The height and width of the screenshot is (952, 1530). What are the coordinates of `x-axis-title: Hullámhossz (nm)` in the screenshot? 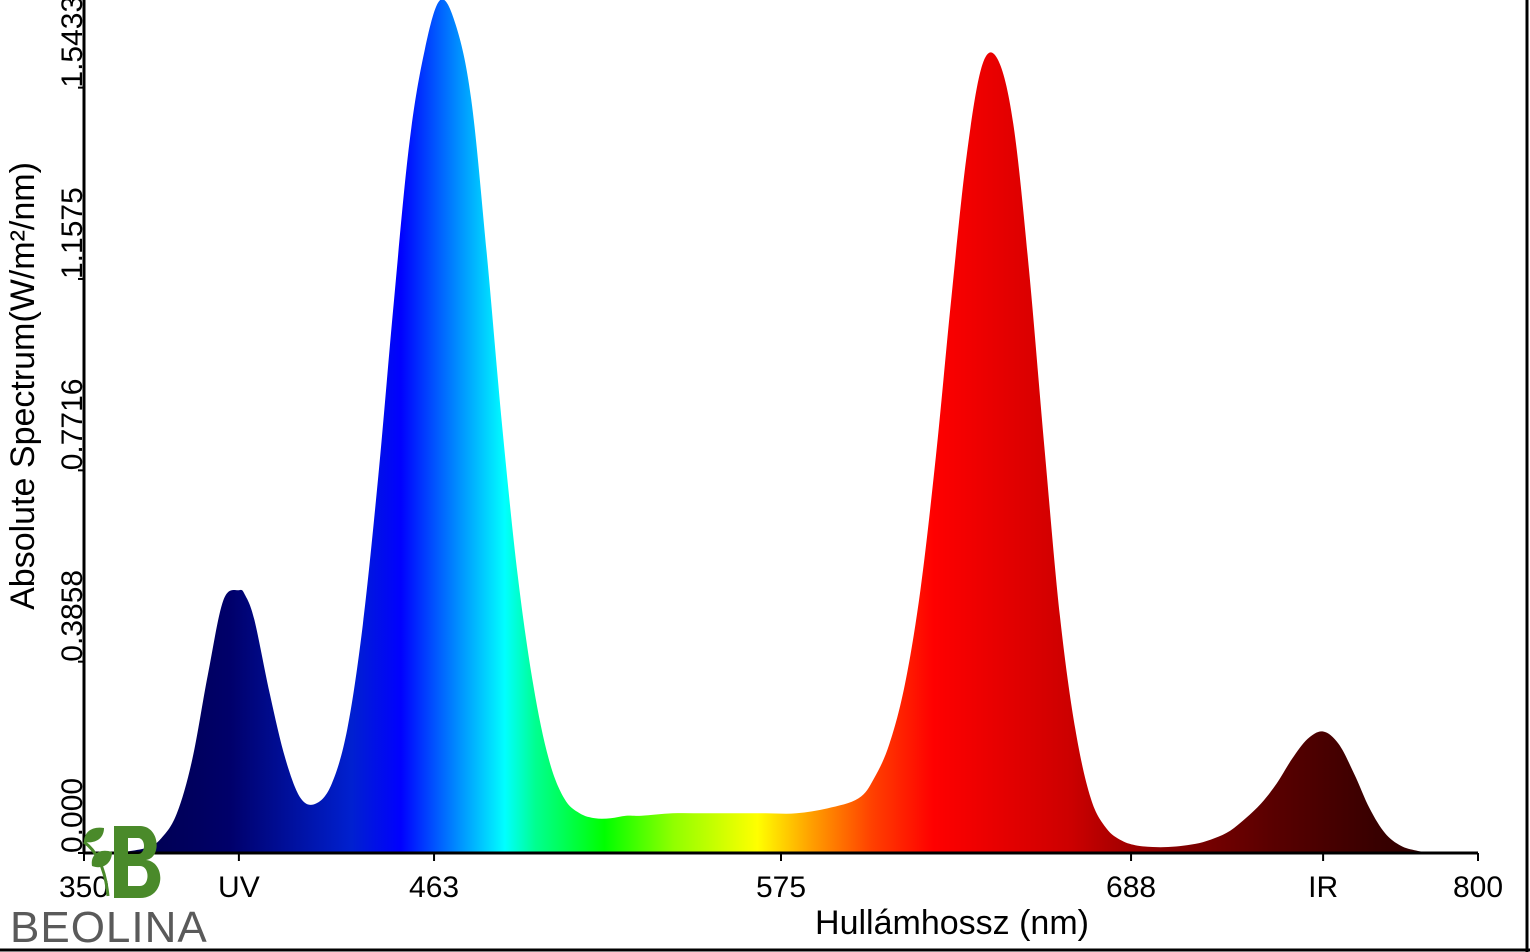 It's located at (952, 923).